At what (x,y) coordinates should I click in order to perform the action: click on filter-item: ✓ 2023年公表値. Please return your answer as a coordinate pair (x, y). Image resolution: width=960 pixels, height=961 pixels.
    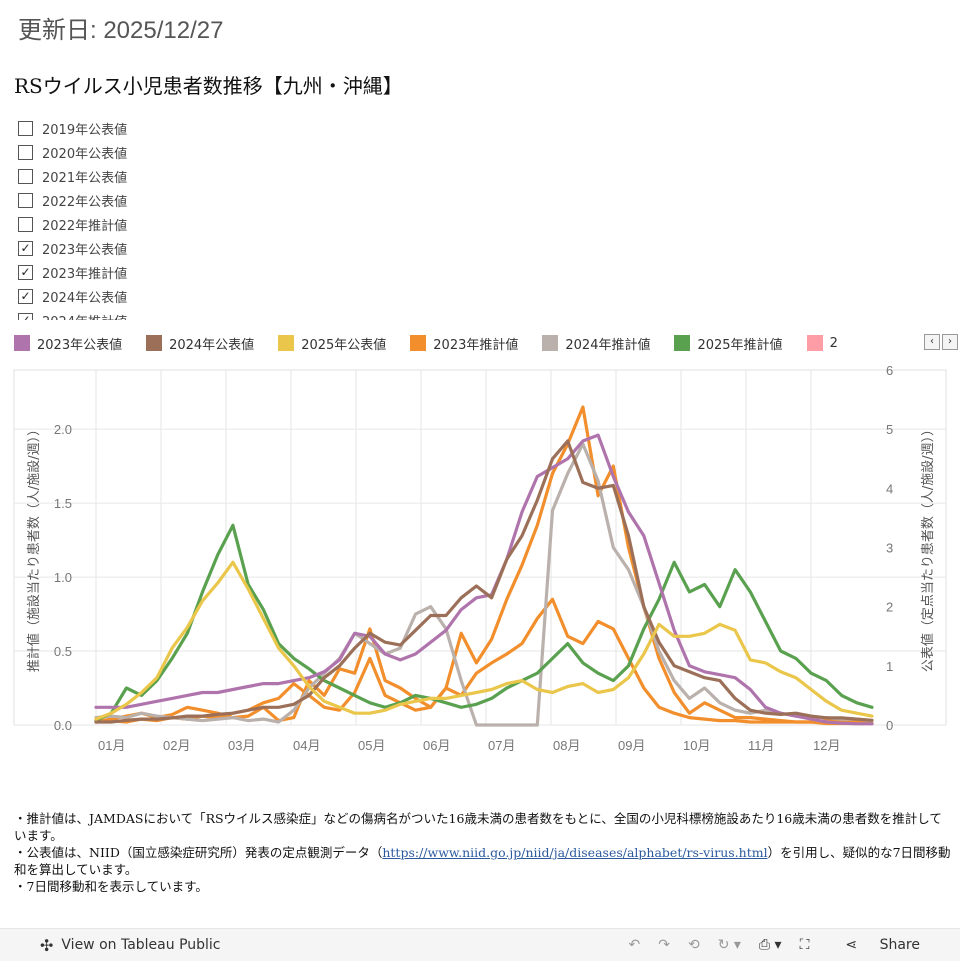
    Looking at the image, I should click on (168, 248).